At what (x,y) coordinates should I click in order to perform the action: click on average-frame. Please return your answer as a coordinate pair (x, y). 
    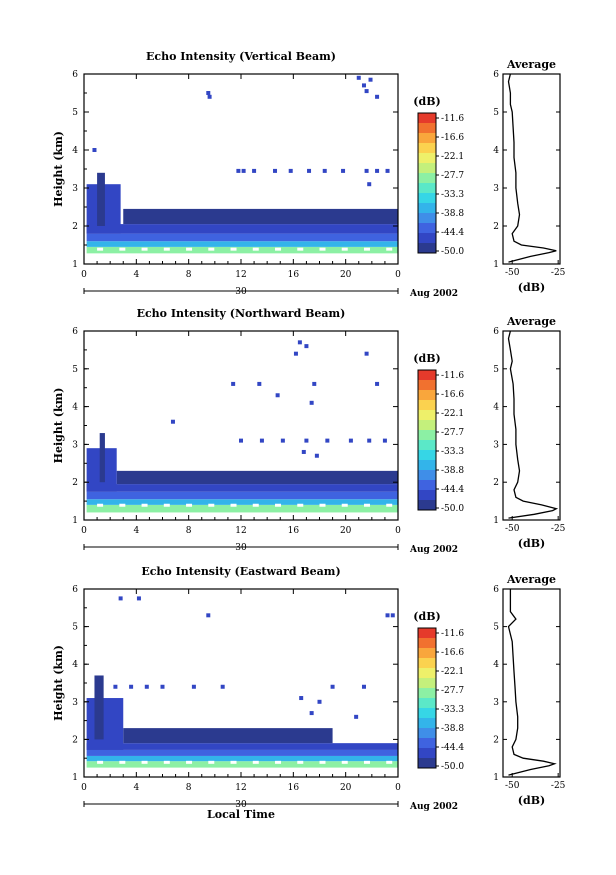
    Looking at the image, I should click on (531, 425).